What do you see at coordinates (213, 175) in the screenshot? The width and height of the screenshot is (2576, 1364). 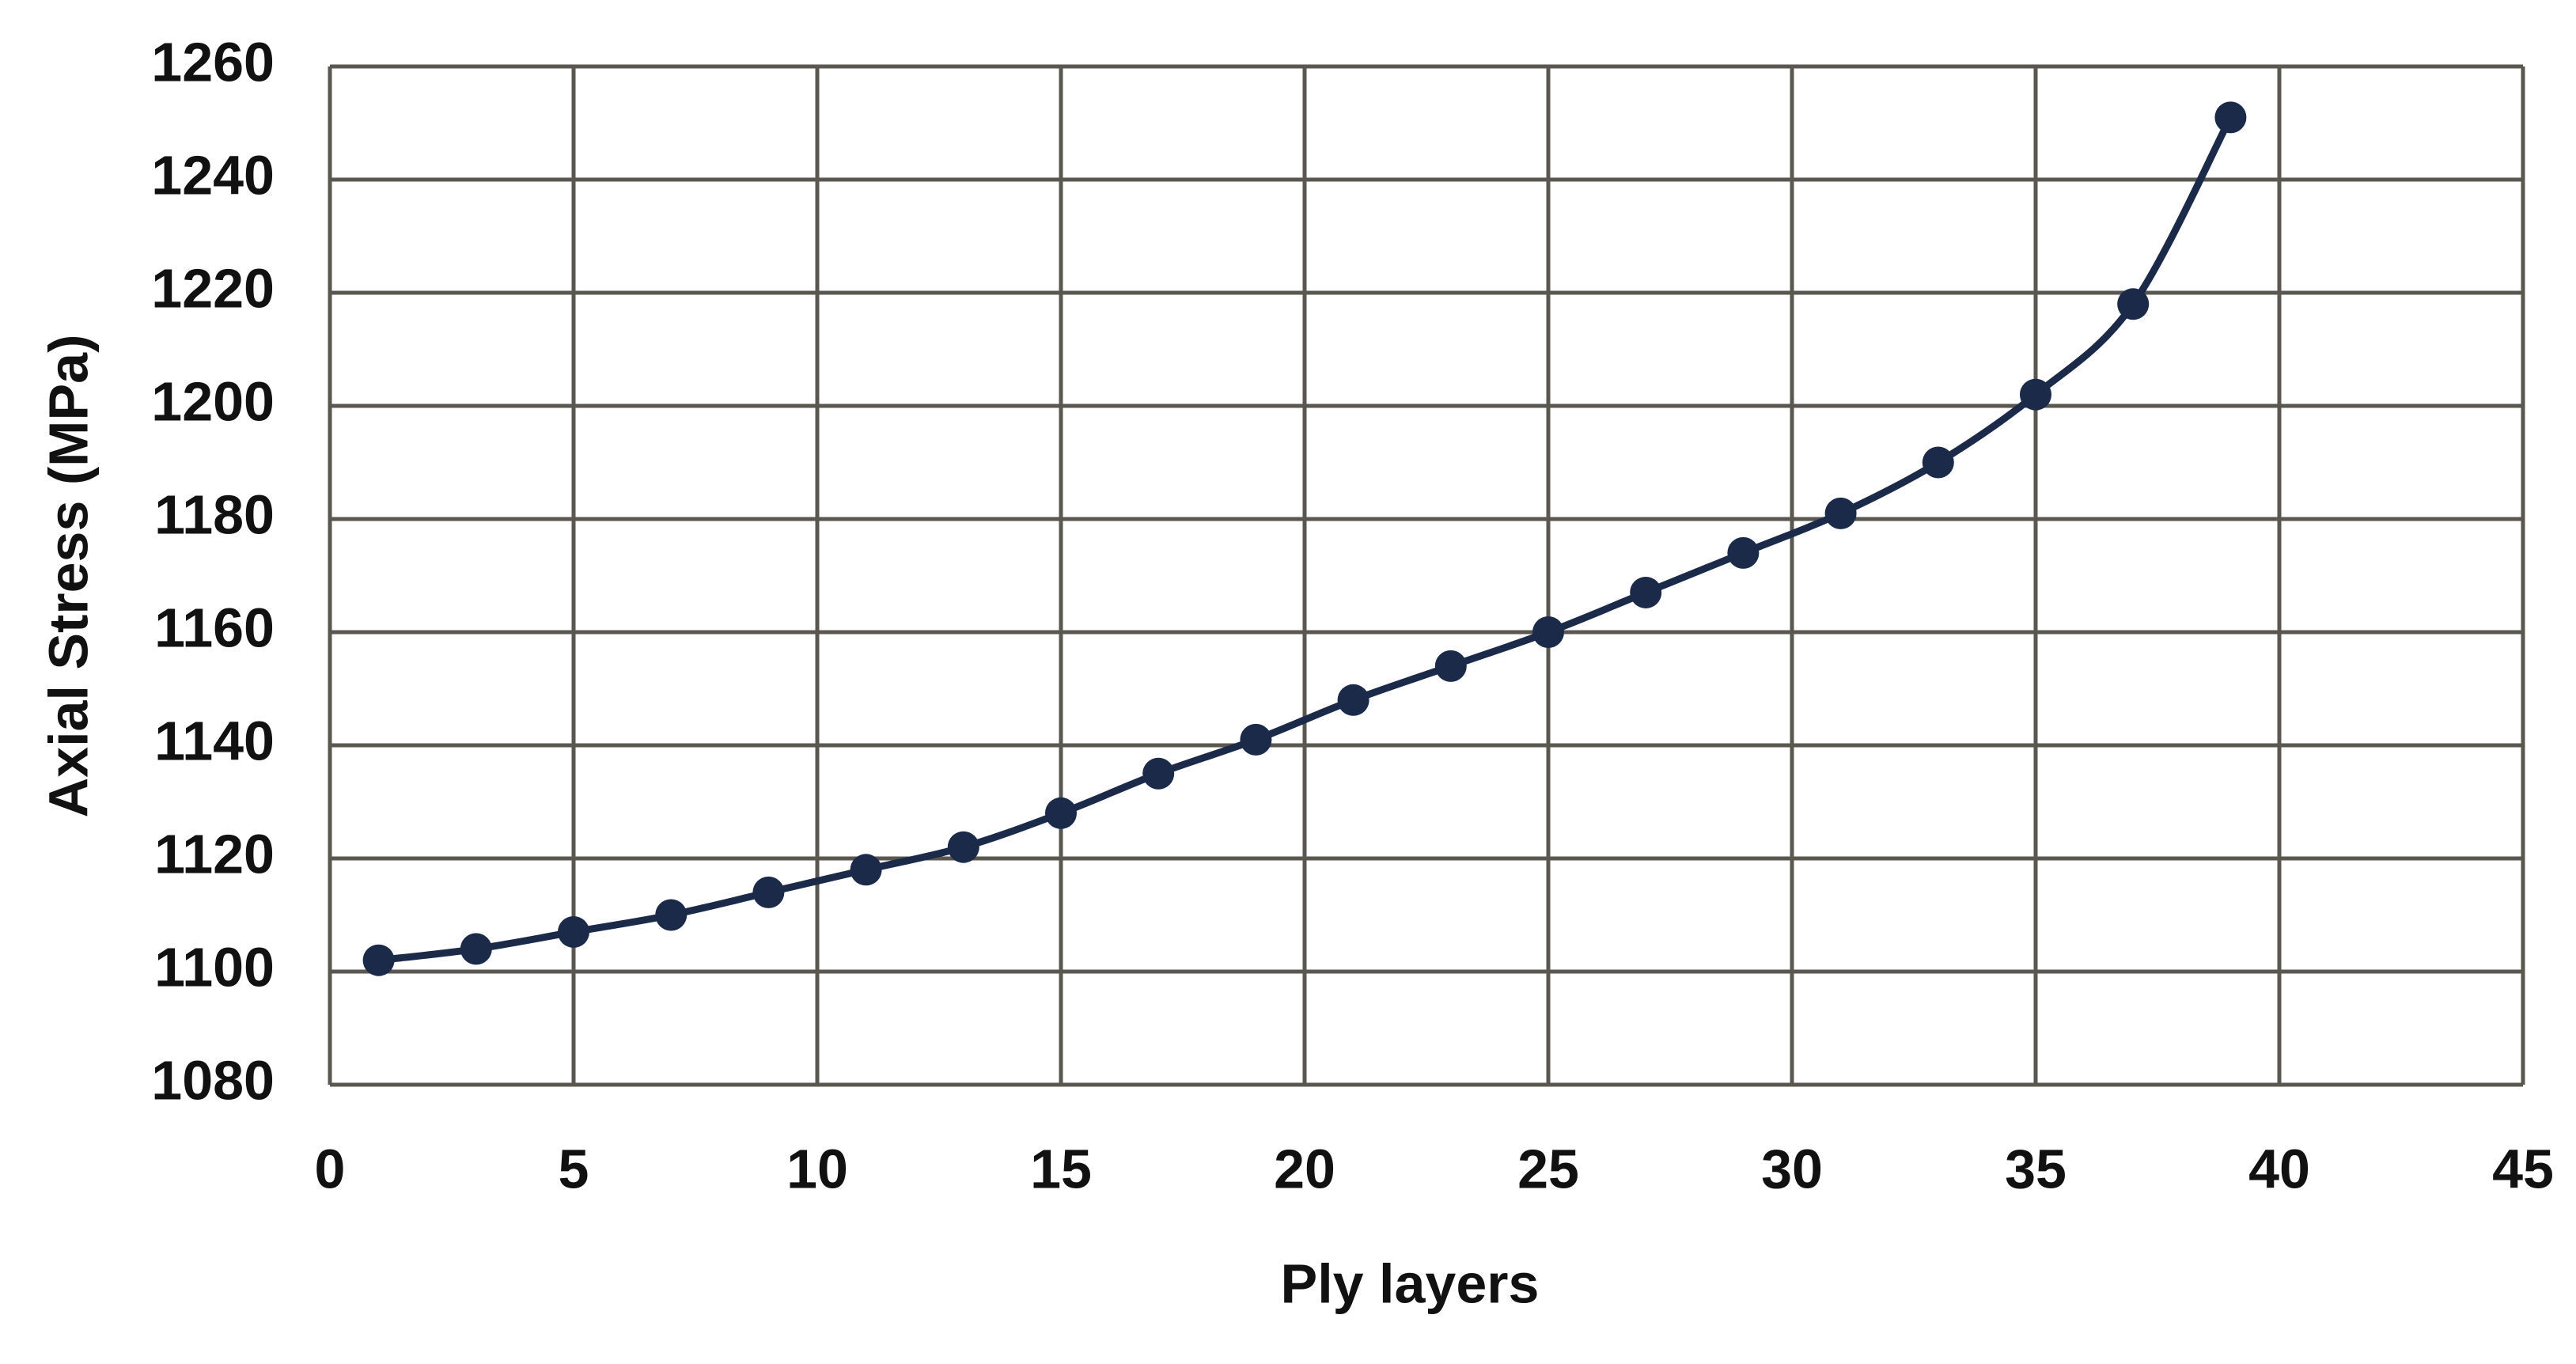 I see `y-tick-label: 1240` at bounding box center [213, 175].